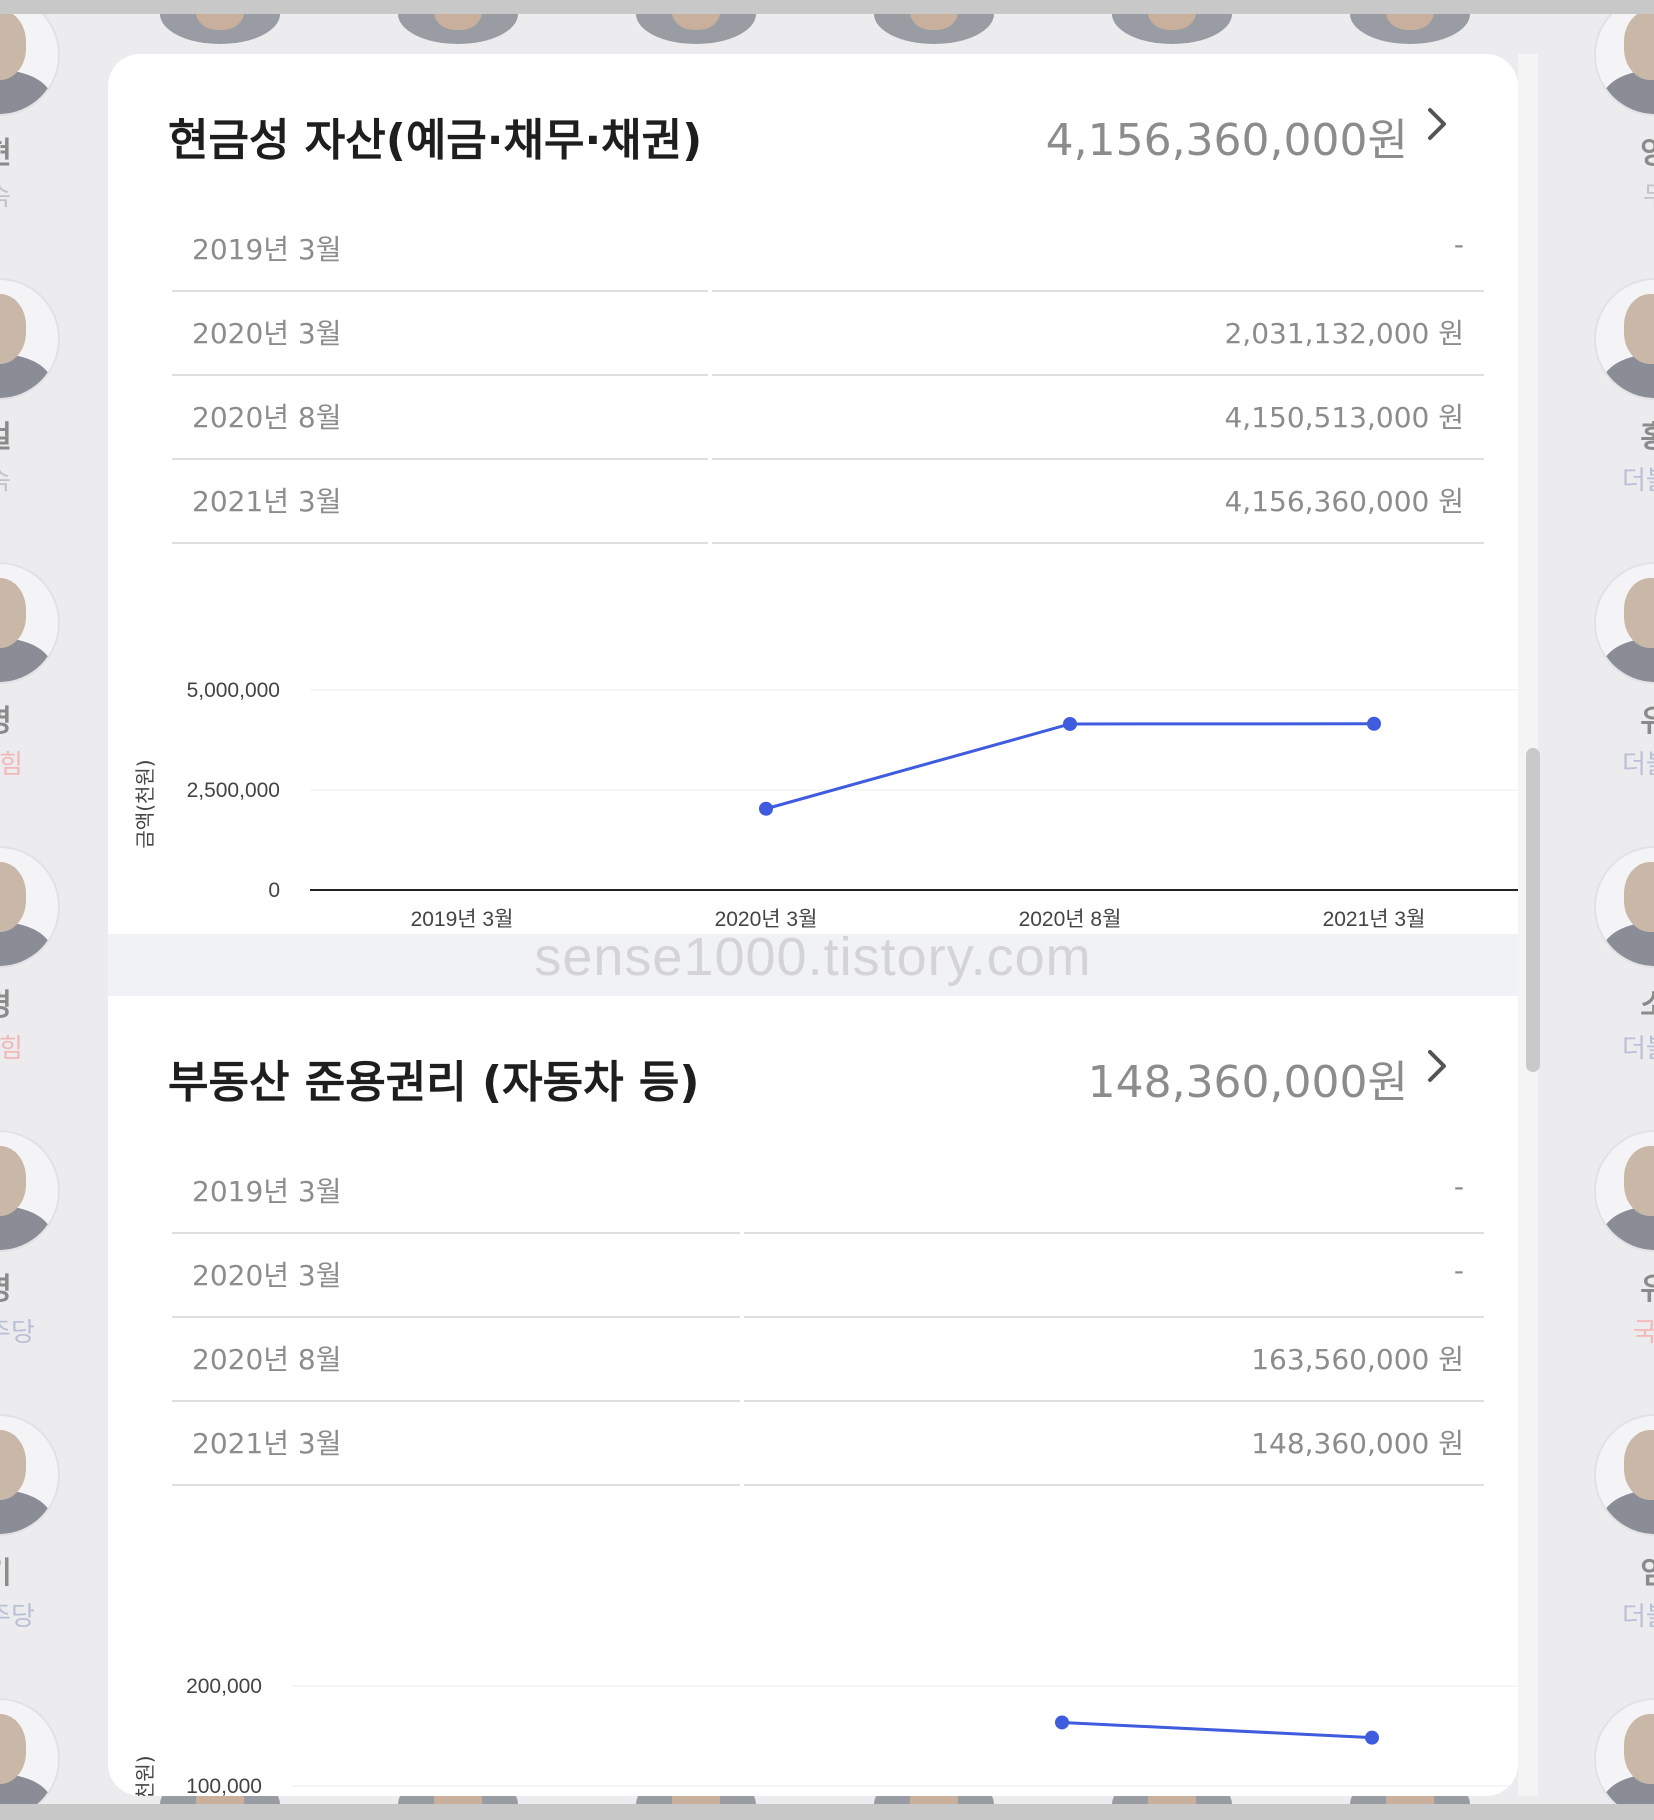 This screenshot has width=1654, height=1820. I want to click on background-person, so click(32, 1751).